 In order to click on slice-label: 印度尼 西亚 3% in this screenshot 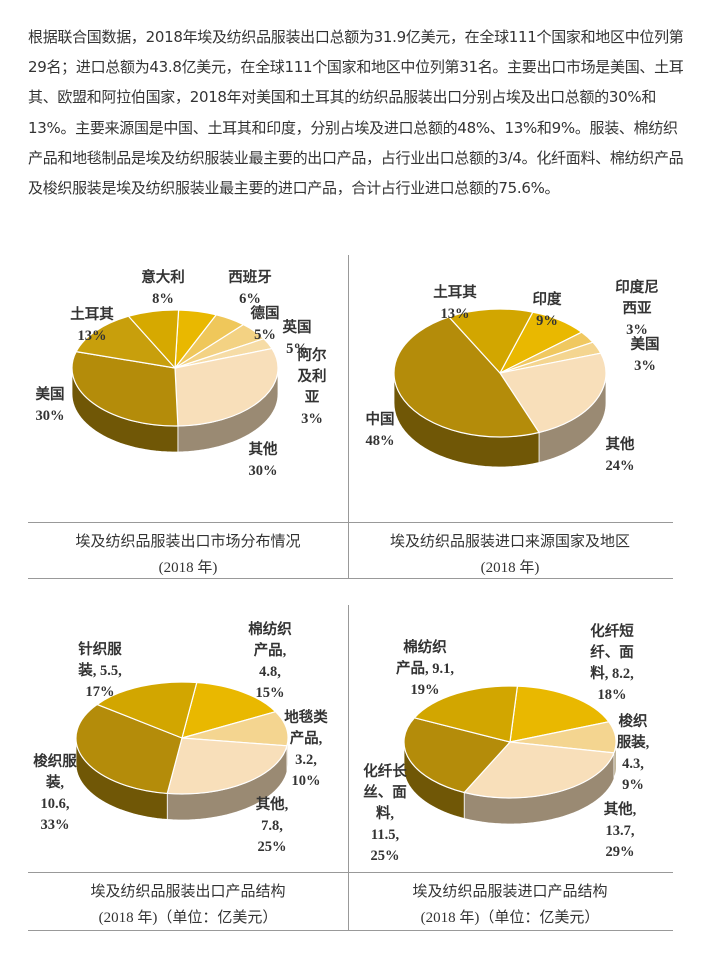, I will do `click(637, 309)`.